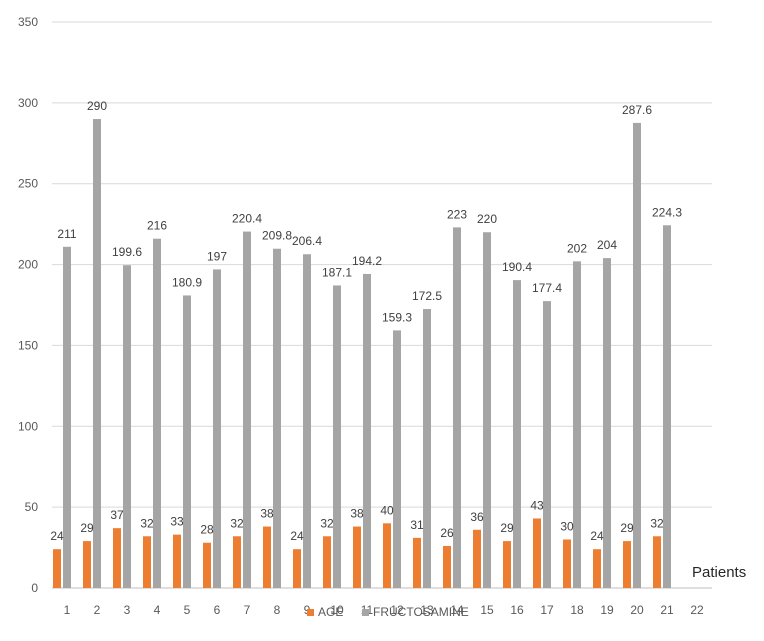 The width and height of the screenshot is (764, 641). Describe the element at coordinates (719, 572) in the screenshot. I see `x-axis-title: Patients` at that location.